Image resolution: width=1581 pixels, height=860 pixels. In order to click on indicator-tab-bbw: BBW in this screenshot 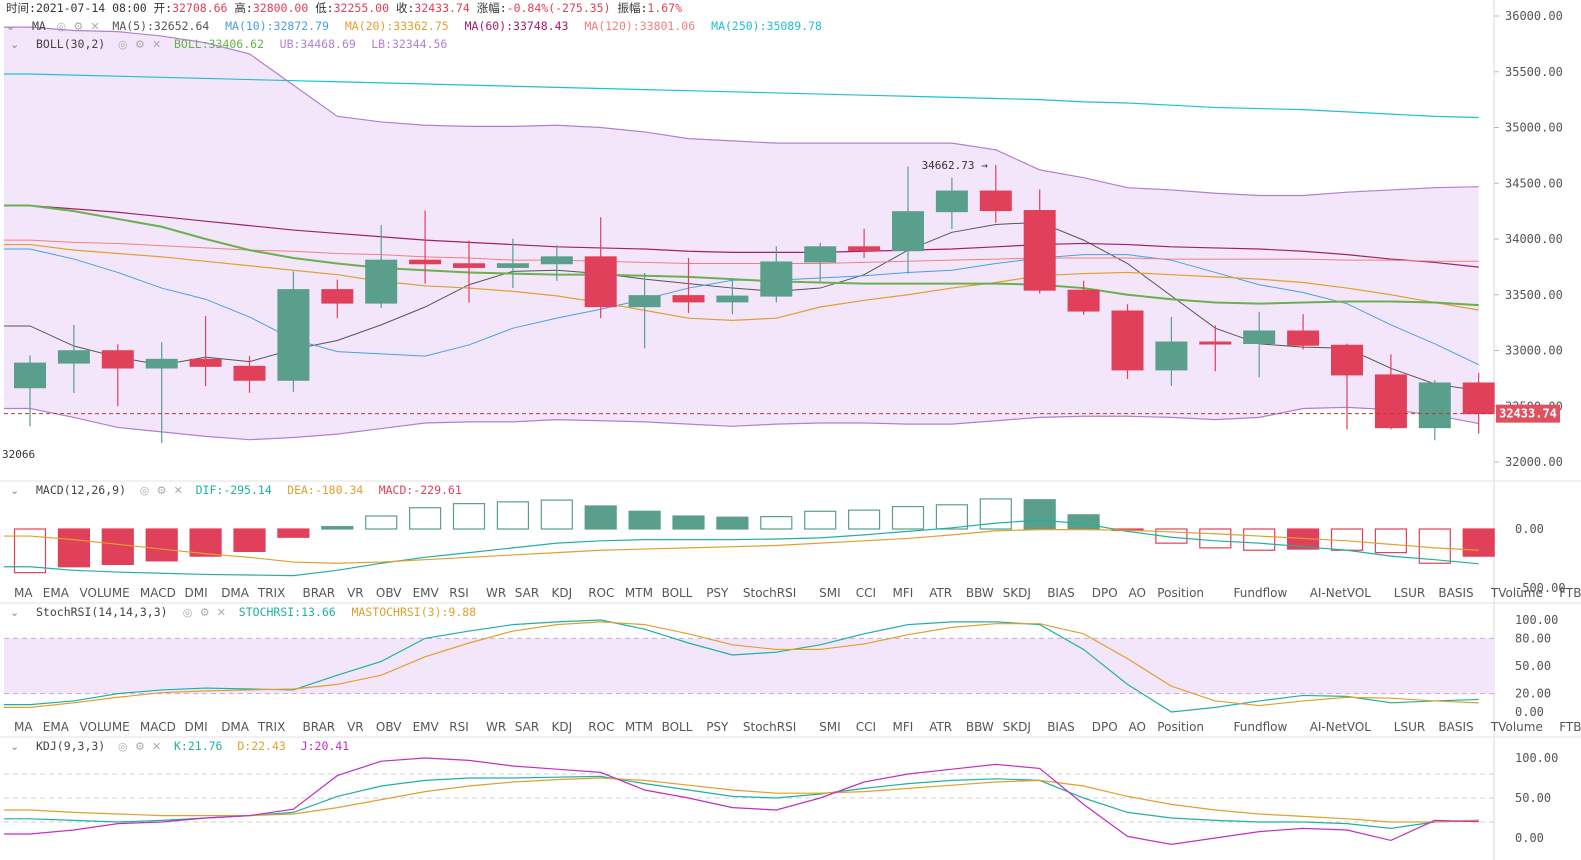, I will do `click(980, 727)`.